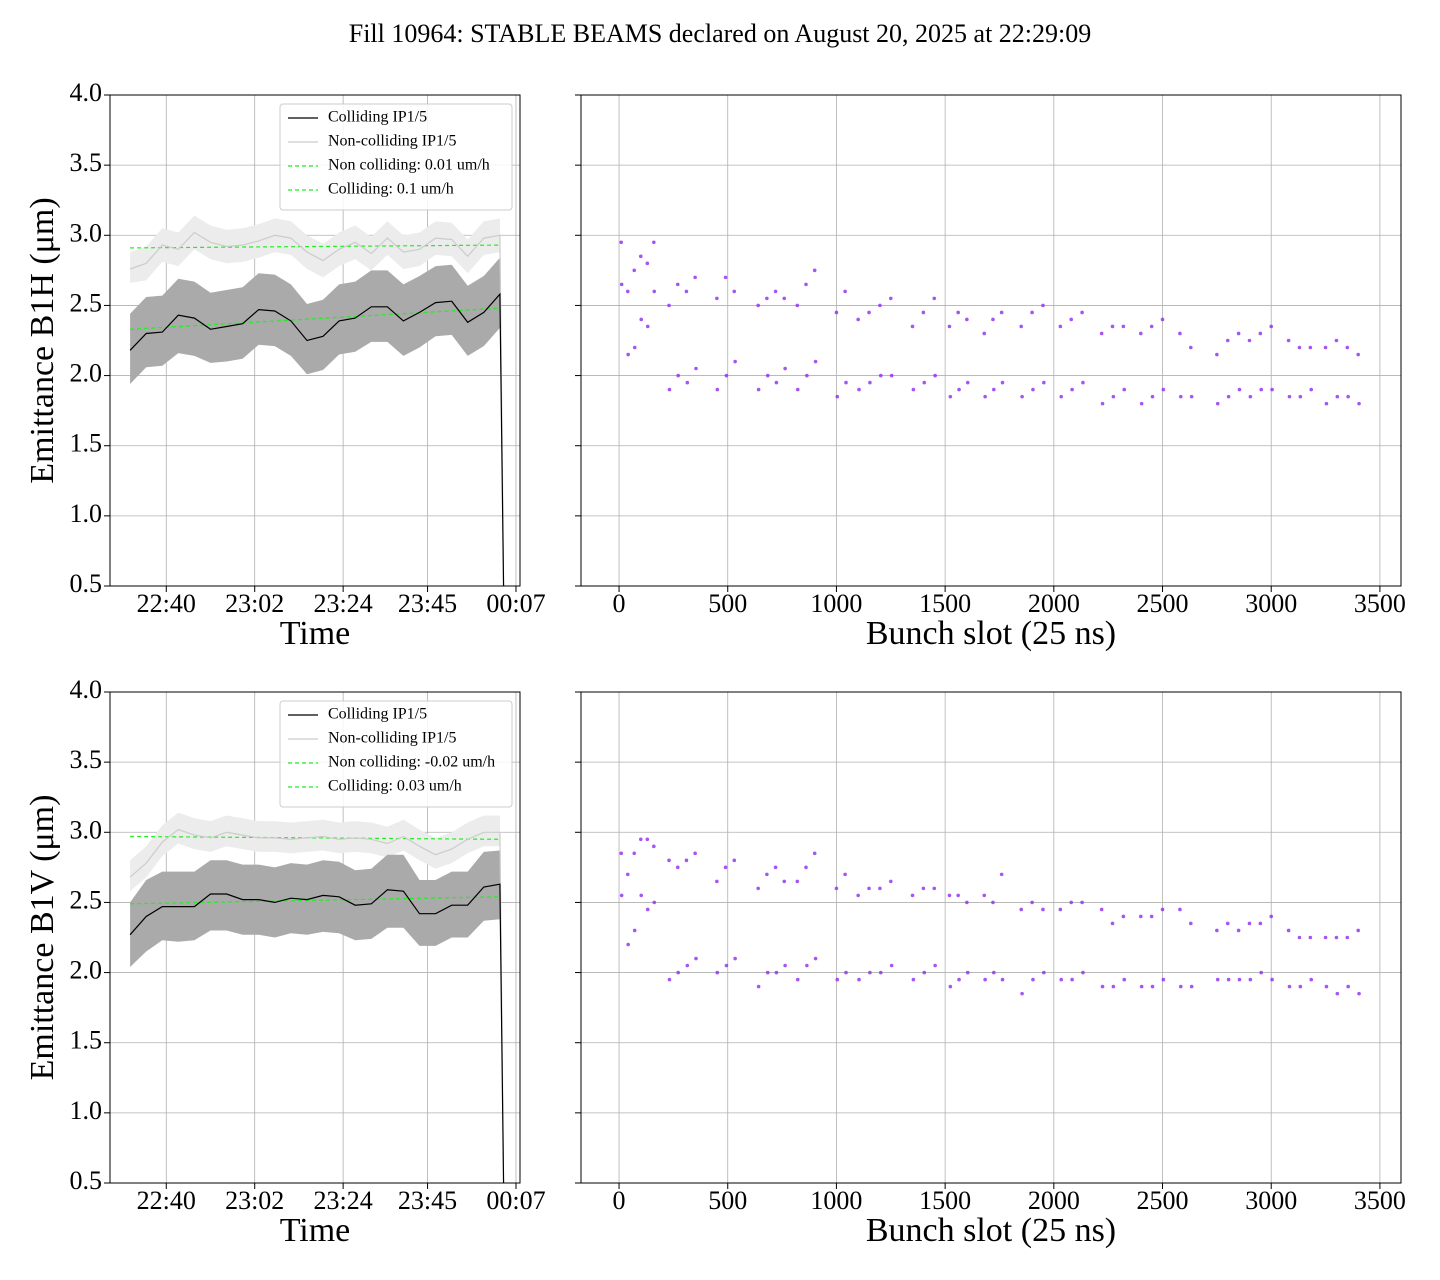 The width and height of the screenshot is (1440, 1280). I want to click on y-tick-label: 0.5, so click(86, 1180).